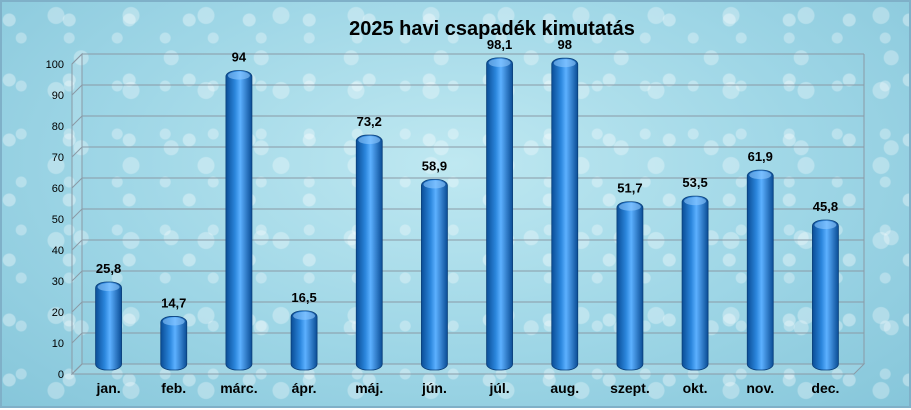 This screenshot has width=911, height=410. I want to click on y-tick-label: 70, so click(58, 158).